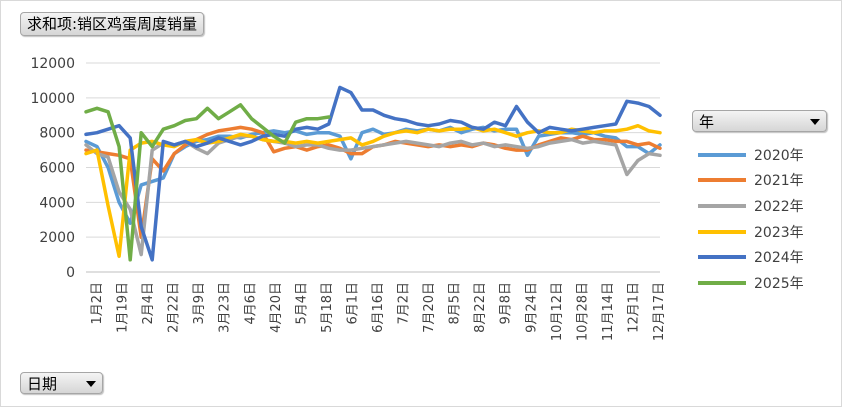 This screenshot has width=842, height=407. I want to click on legend-item: 2024年, so click(768, 257).